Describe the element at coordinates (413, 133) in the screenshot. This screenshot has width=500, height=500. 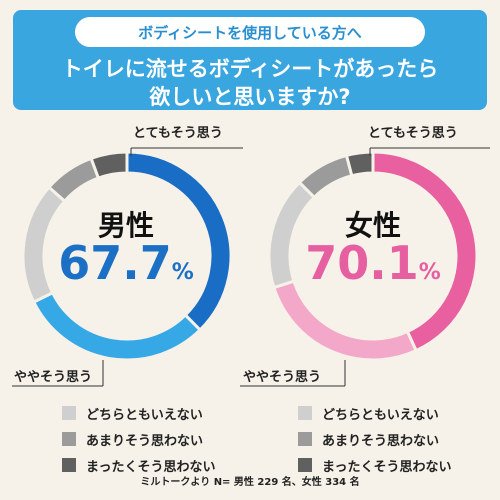
I see `female-callout-very: とてもそう思う` at that location.